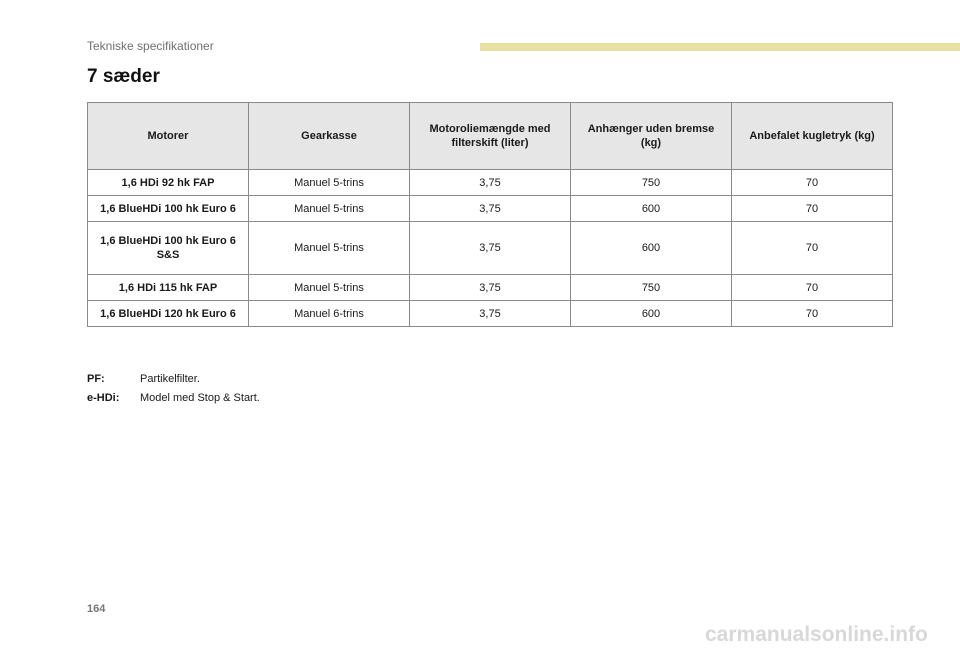 The width and height of the screenshot is (960, 649). Describe the element at coordinates (103, 398) in the screenshot. I see `footnote-term: e-HDi:` at that location.